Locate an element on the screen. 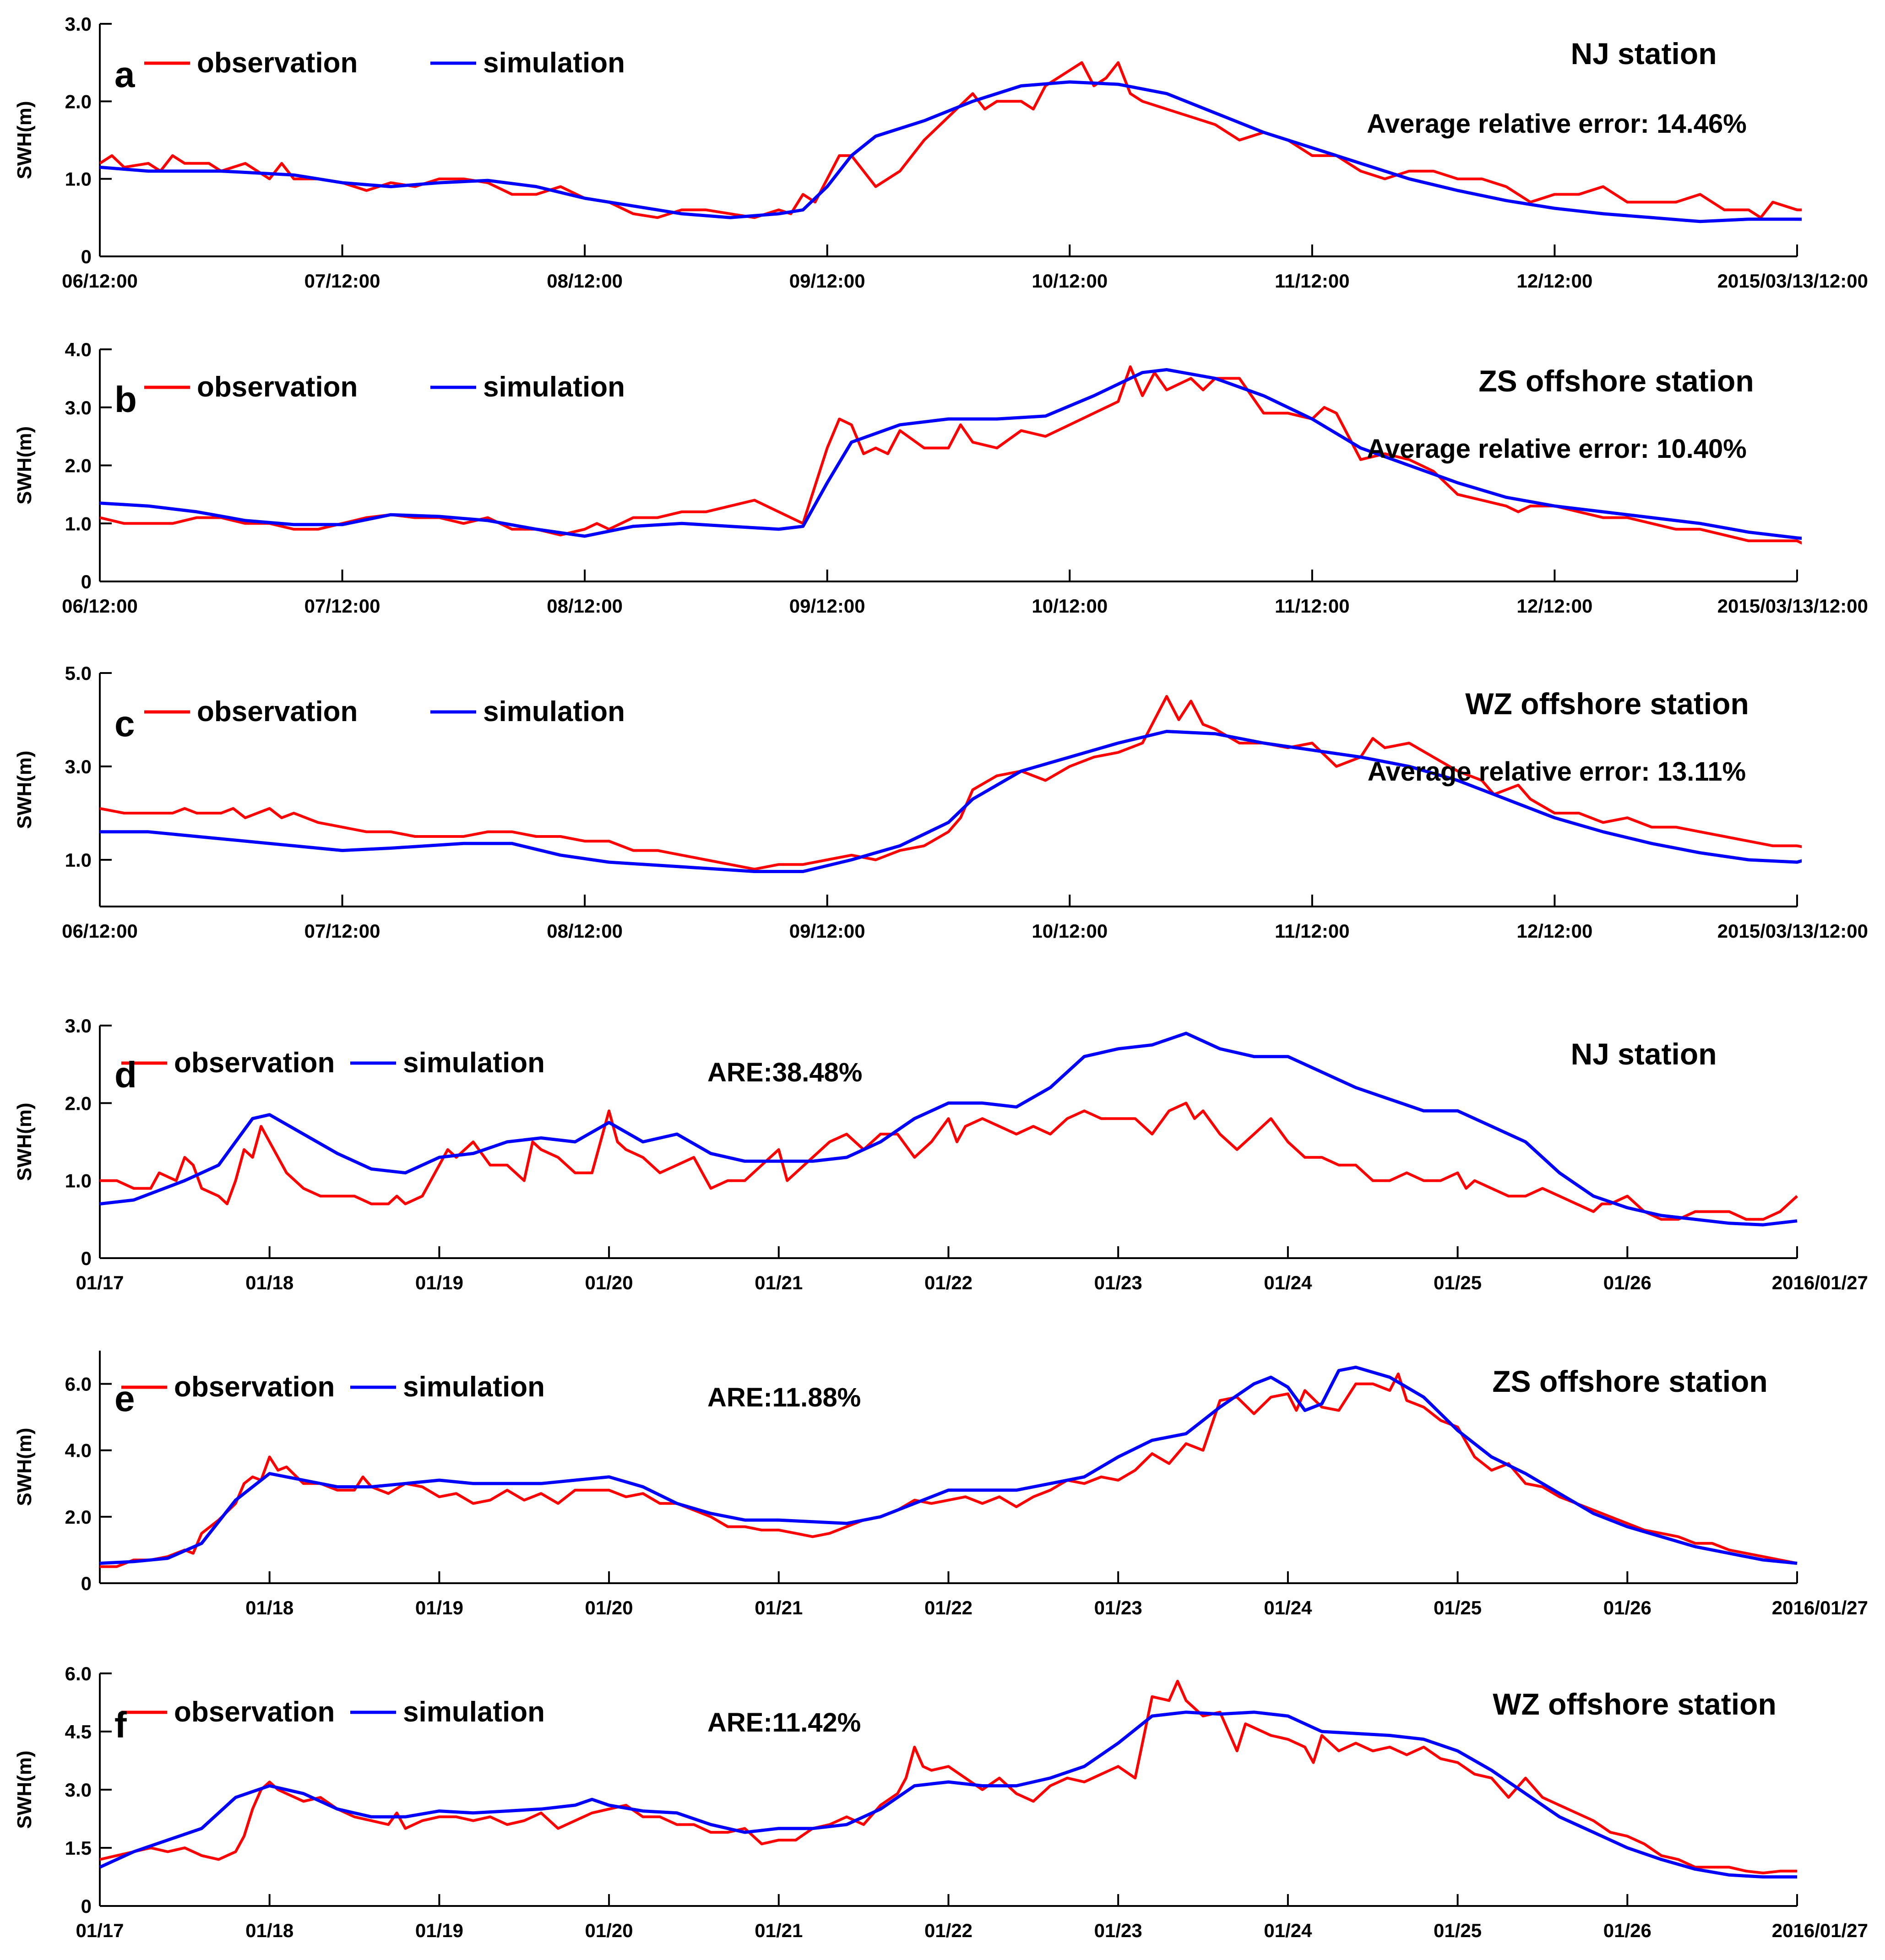  station-title: ZS offshore station is located at coordinates (1629, 1381).